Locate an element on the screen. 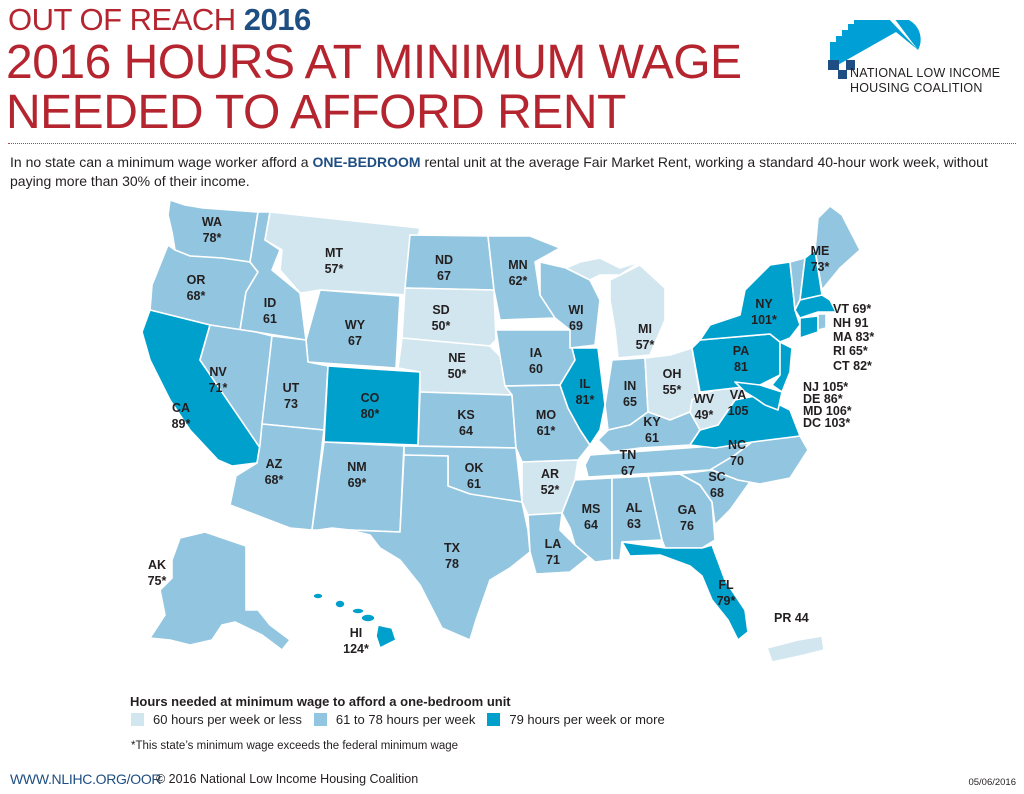 This screenshot has width=1024, height=794. svg-text: MI is located at coordinates (645, 329).